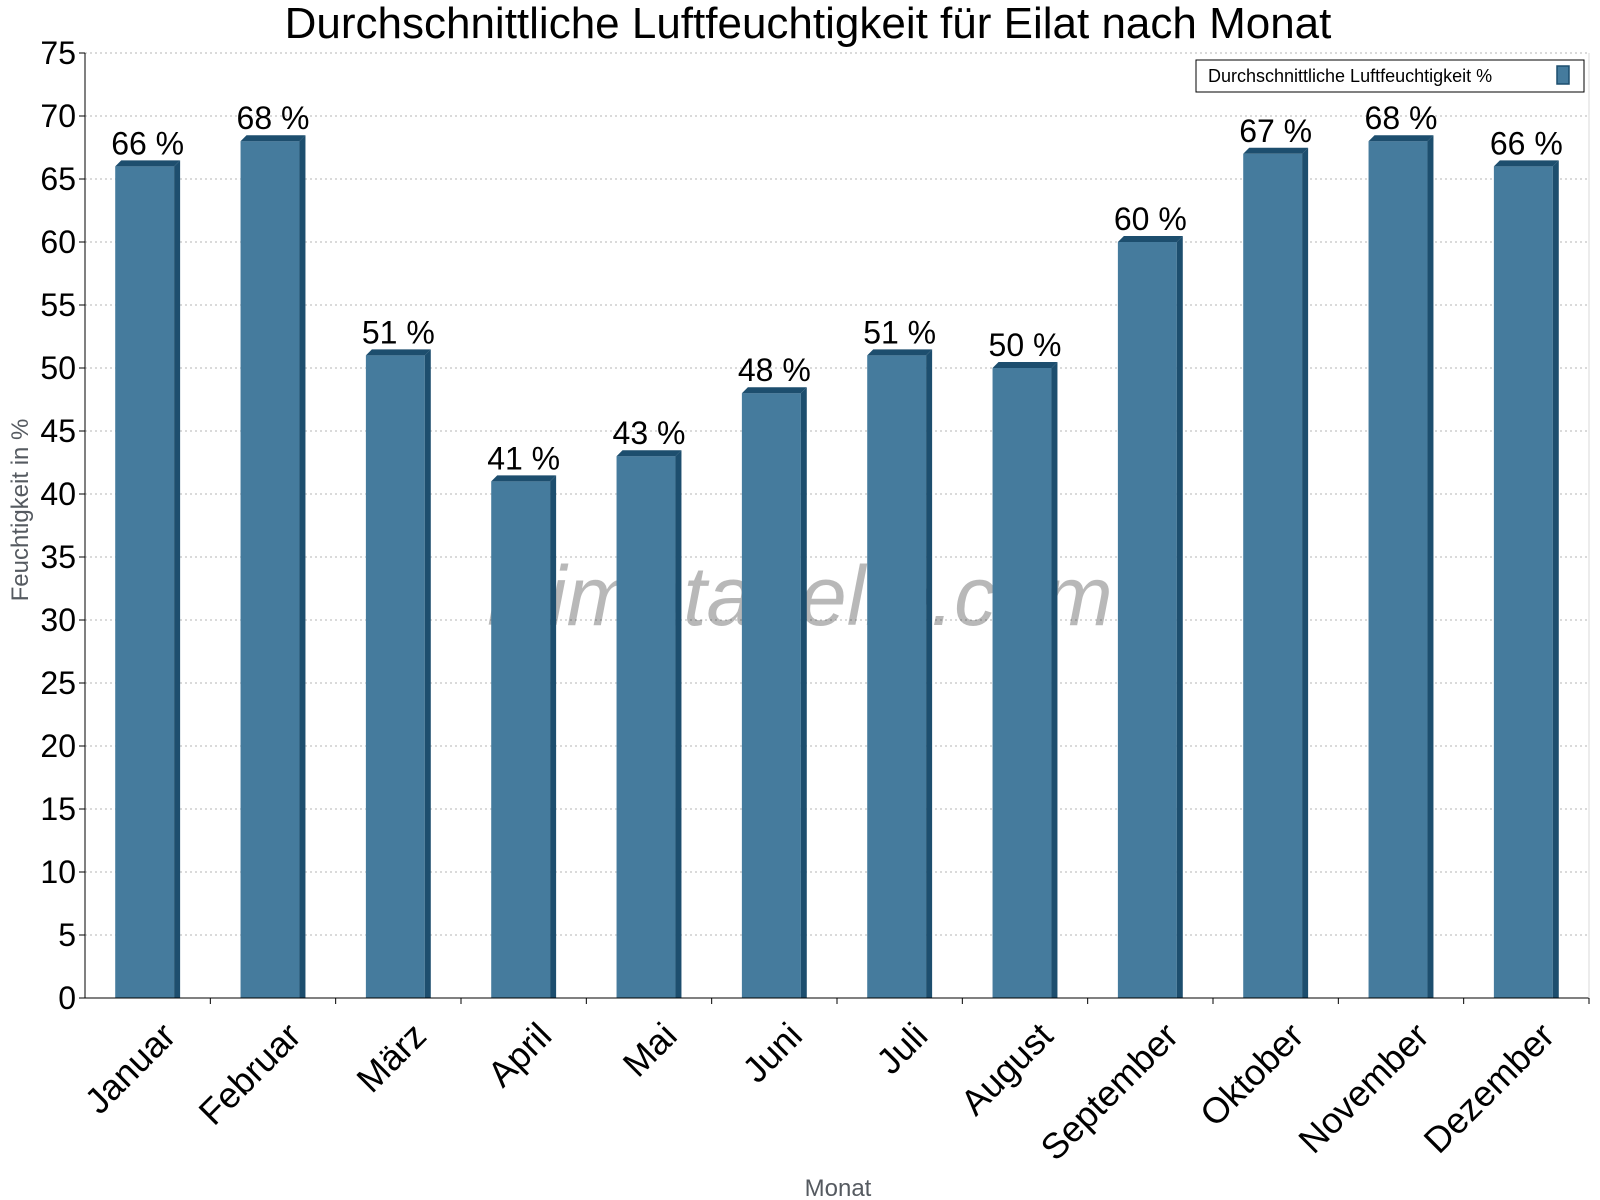 The height and width of the screenshot is (1200, 1600). What do you see at coordinates (58, 620) in the screenshot?
I see `y-tick-label: 30` at bounding box center [58, 620].